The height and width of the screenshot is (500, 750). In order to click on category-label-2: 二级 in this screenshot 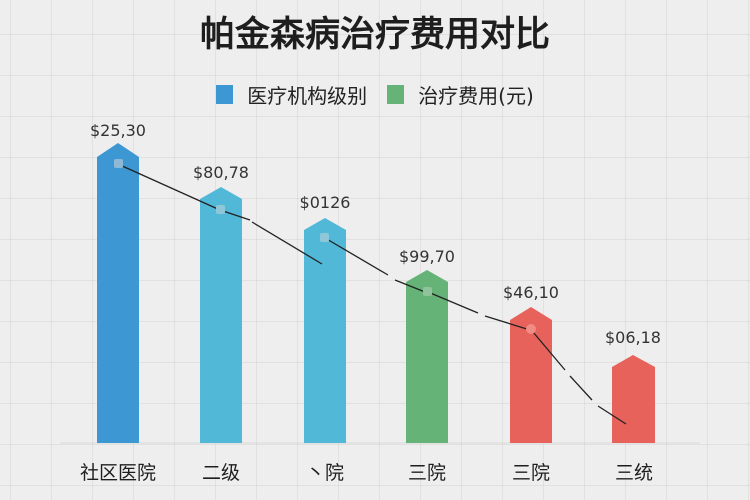, I will do `click(220, 473)`.